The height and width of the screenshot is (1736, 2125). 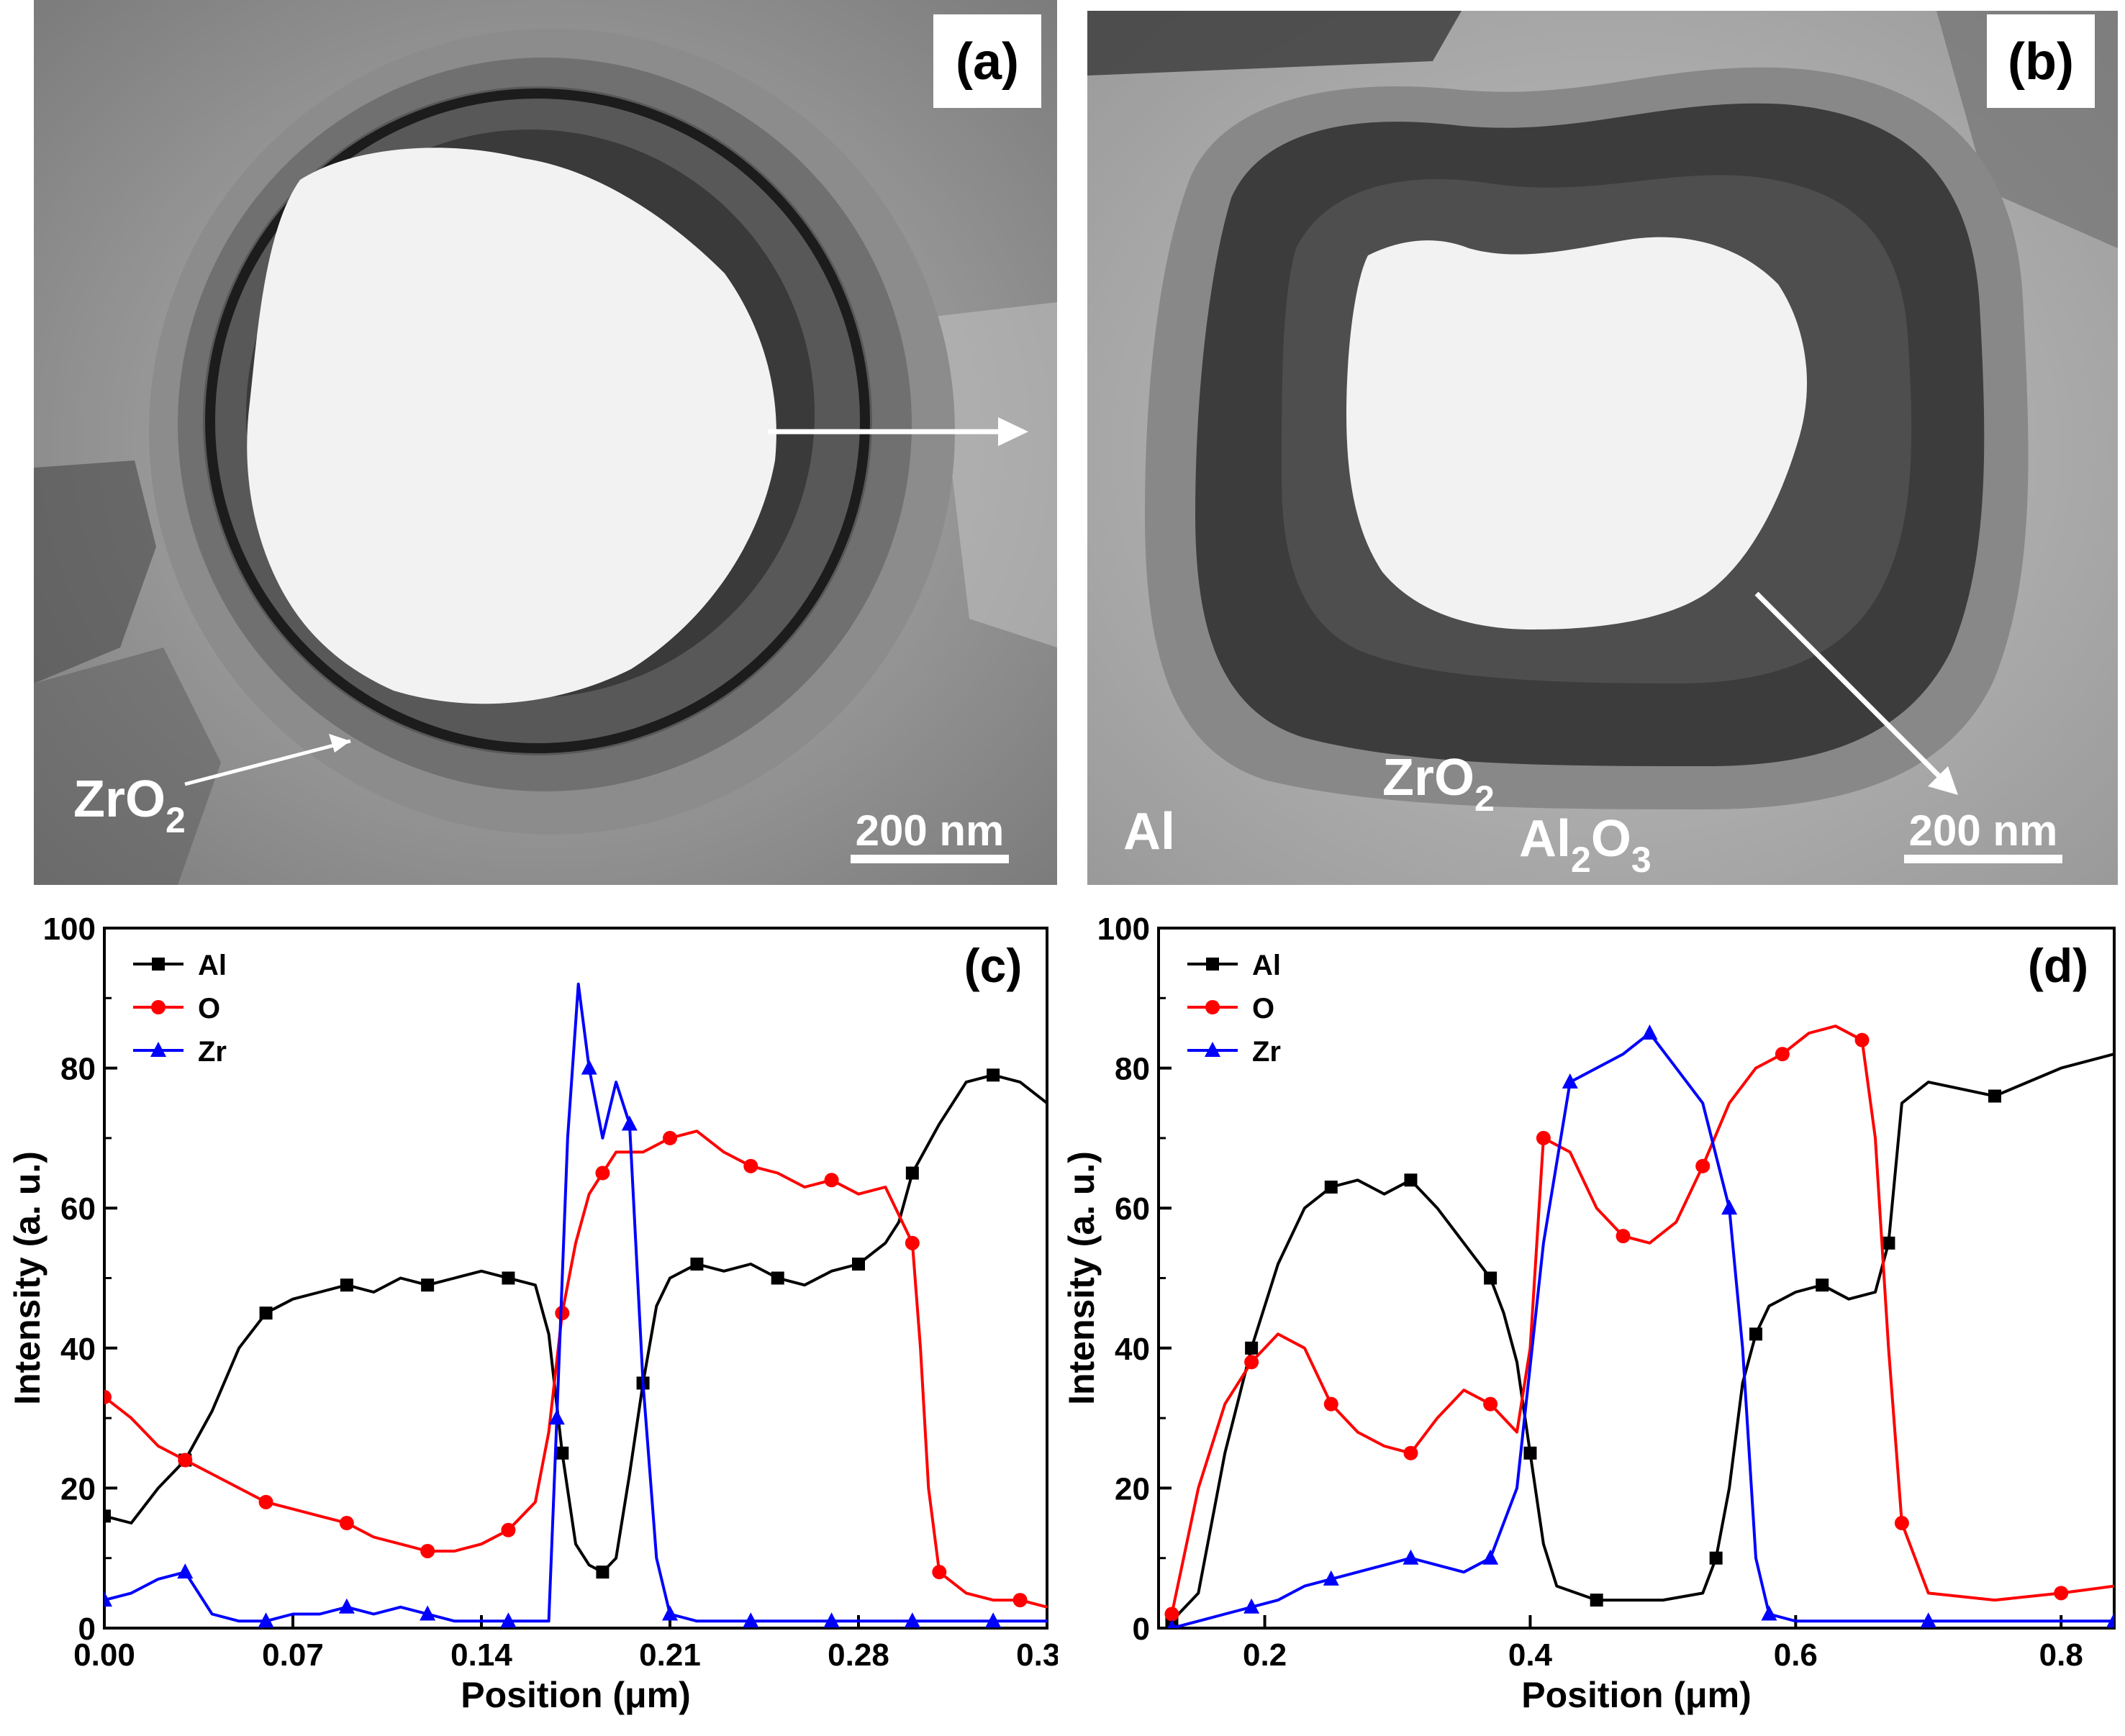 I want to click on legend-label: O, so click(x=209, y=1008).